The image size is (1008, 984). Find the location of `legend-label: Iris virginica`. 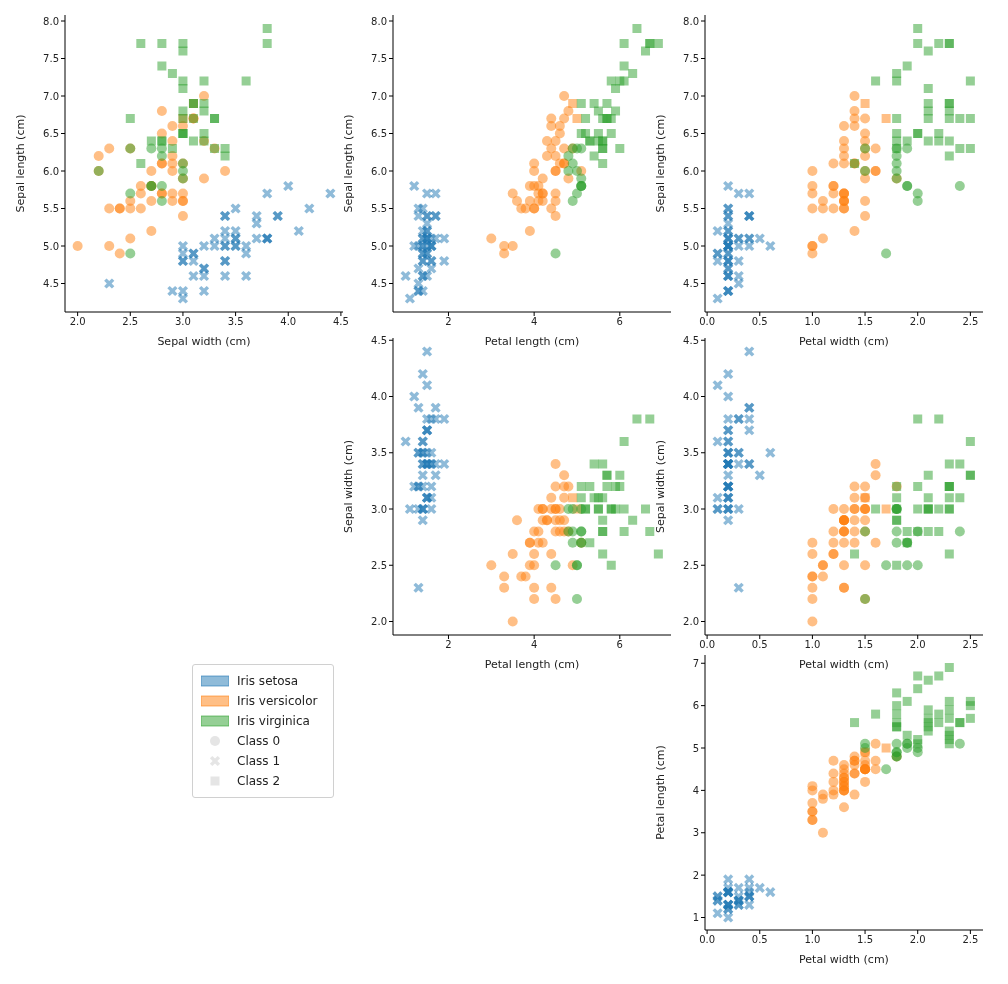

legend-label: Iris virginica is located at coordinates (273, 721).